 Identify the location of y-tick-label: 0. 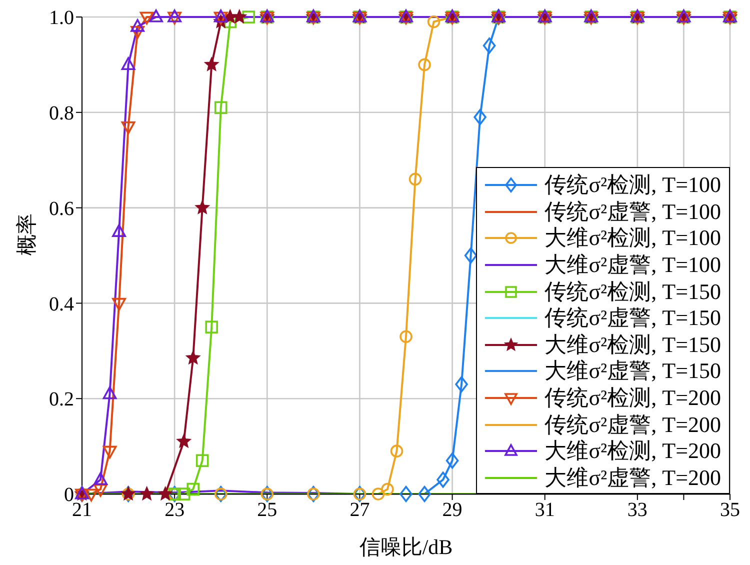
(69, 495).